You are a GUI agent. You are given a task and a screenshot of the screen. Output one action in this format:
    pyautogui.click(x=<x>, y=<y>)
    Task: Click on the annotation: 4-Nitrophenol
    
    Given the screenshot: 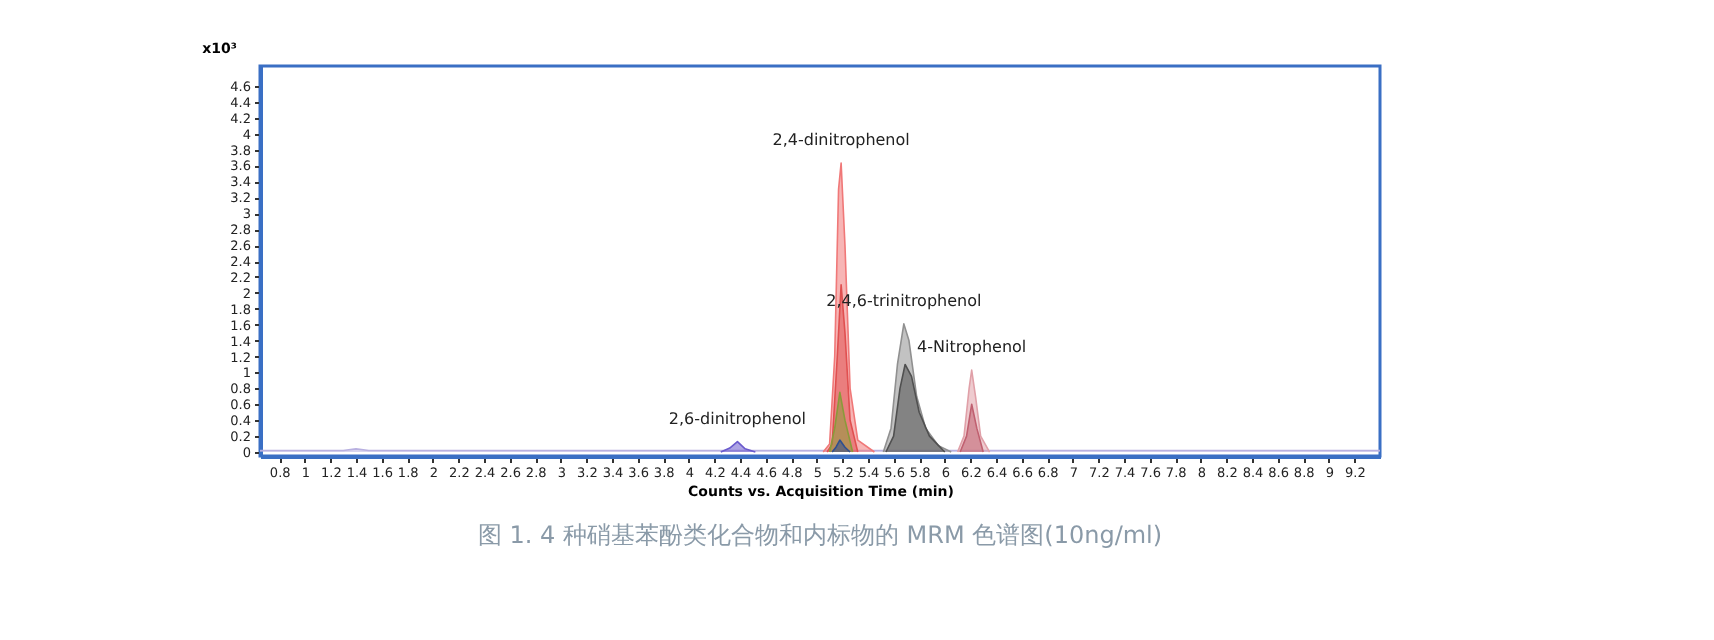 What is the action you would take?
    pyautogui.click(x=972, y=347)
    